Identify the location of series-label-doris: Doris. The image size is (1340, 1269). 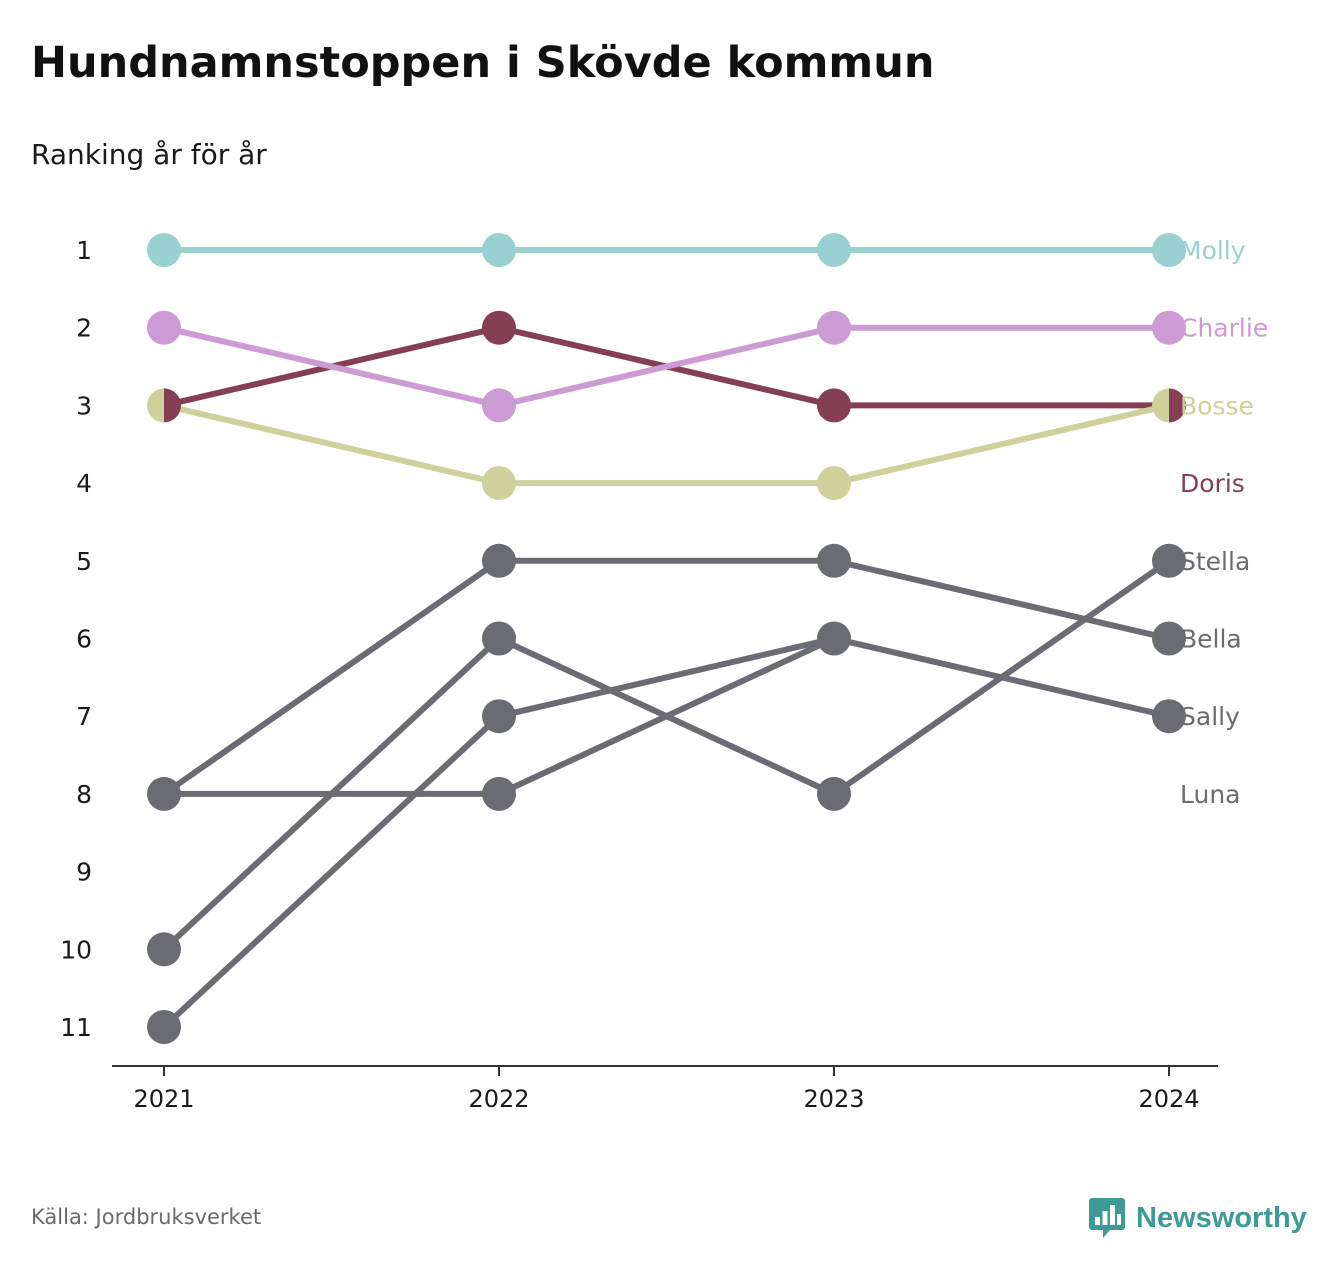
(1212, 483).